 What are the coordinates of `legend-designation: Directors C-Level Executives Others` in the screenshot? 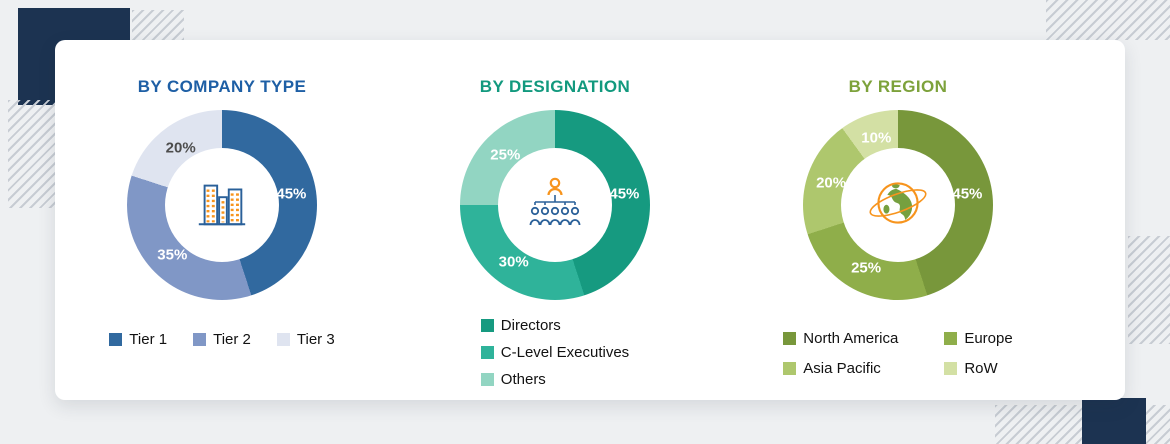 It's located at (555, 352).